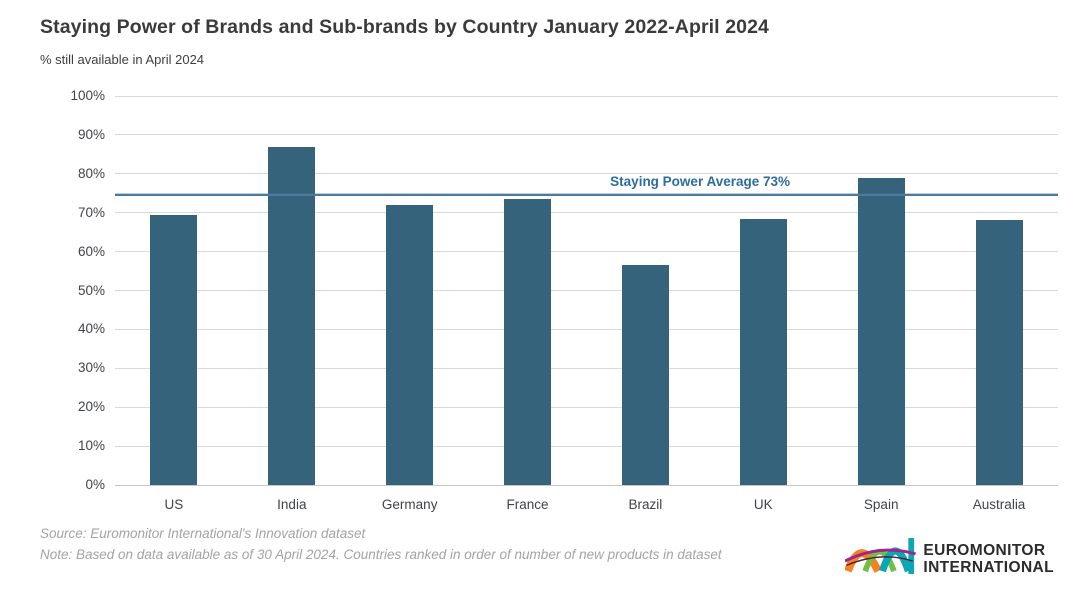  I want to click on y-tick-label: 0%, so click(95, 484).